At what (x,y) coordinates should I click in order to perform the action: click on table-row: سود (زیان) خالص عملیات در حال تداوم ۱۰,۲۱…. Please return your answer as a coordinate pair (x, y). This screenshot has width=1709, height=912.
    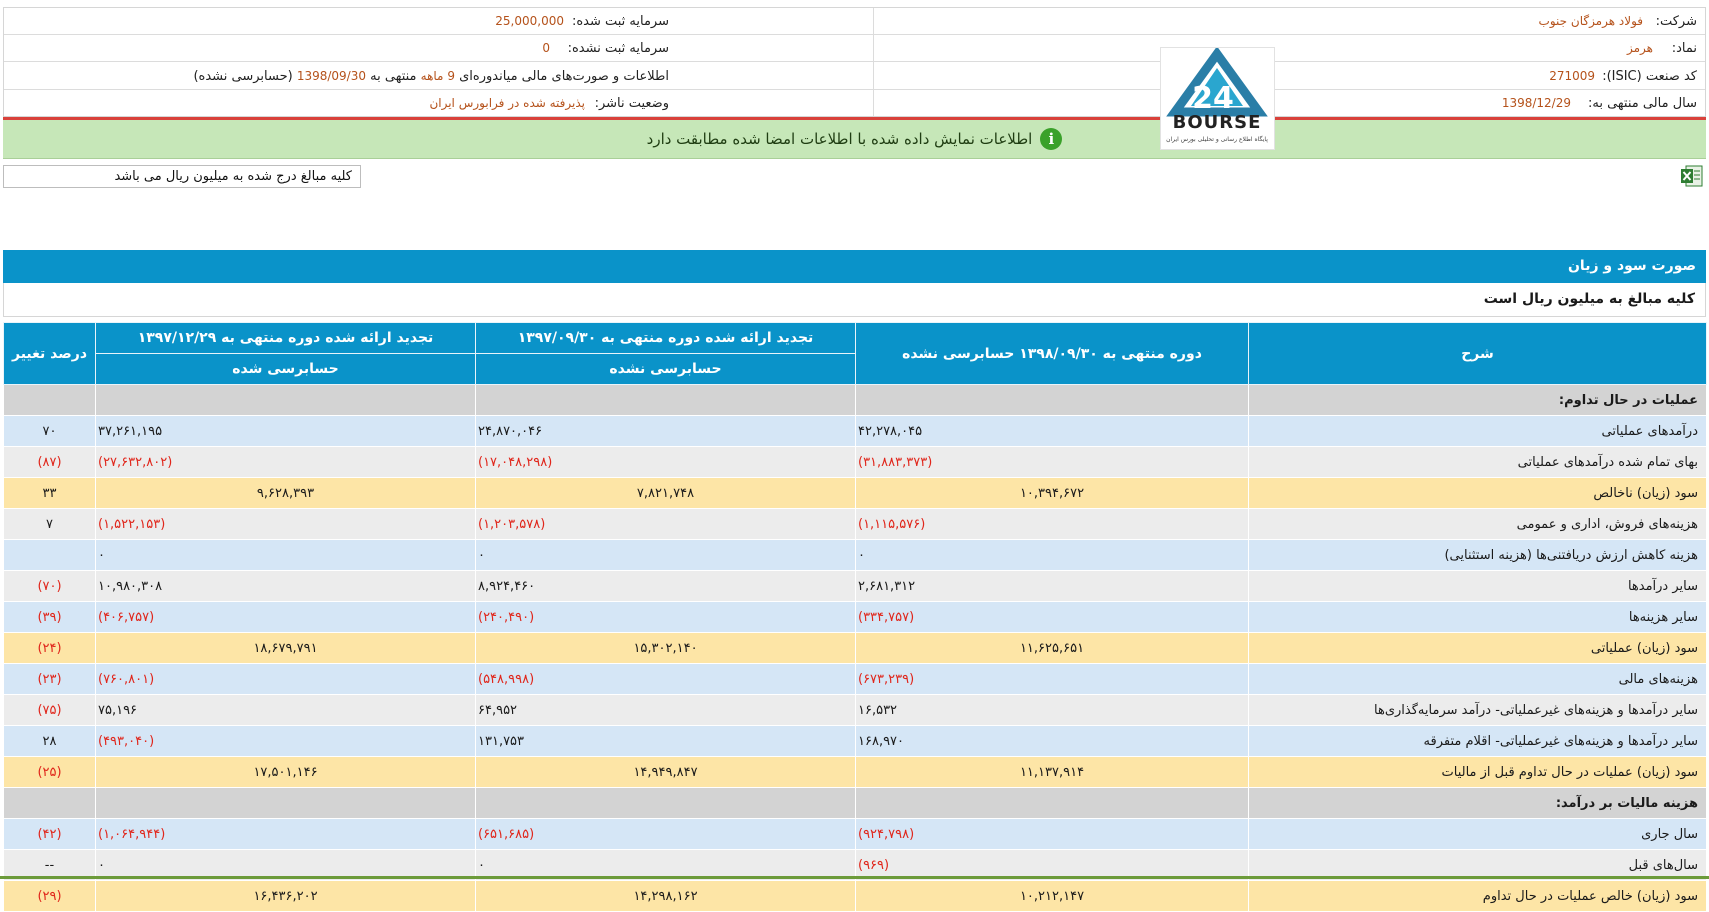
    Looking at the image, I should click on (855, 896).